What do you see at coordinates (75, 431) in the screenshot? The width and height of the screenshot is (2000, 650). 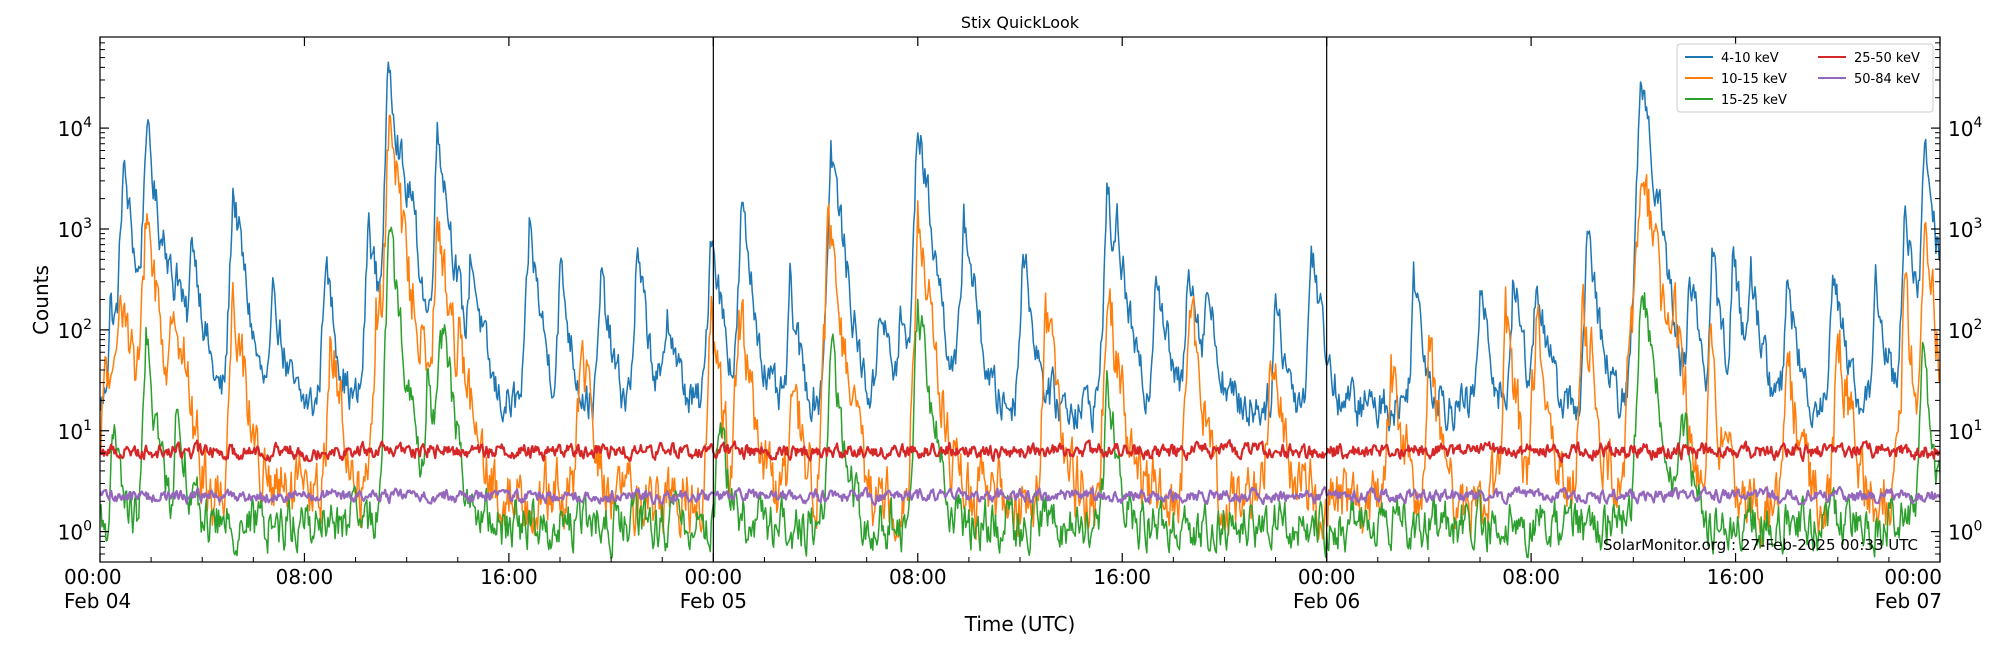 I see `y-tick-label-left: 10¹` at bounding box center [75, 431].